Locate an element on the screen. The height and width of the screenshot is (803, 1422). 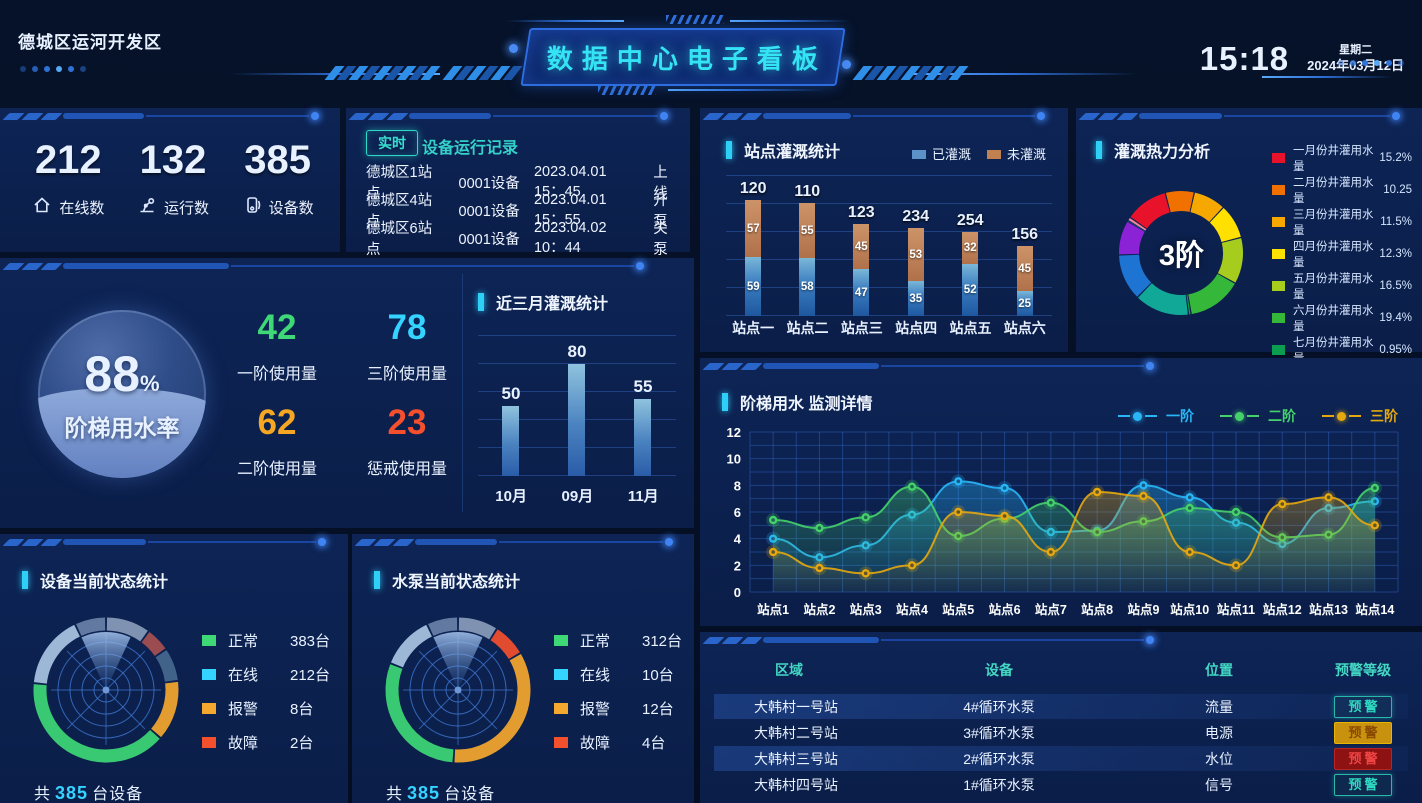
status-legend-item: 在线 212台 is located at coordinates (266, 674).